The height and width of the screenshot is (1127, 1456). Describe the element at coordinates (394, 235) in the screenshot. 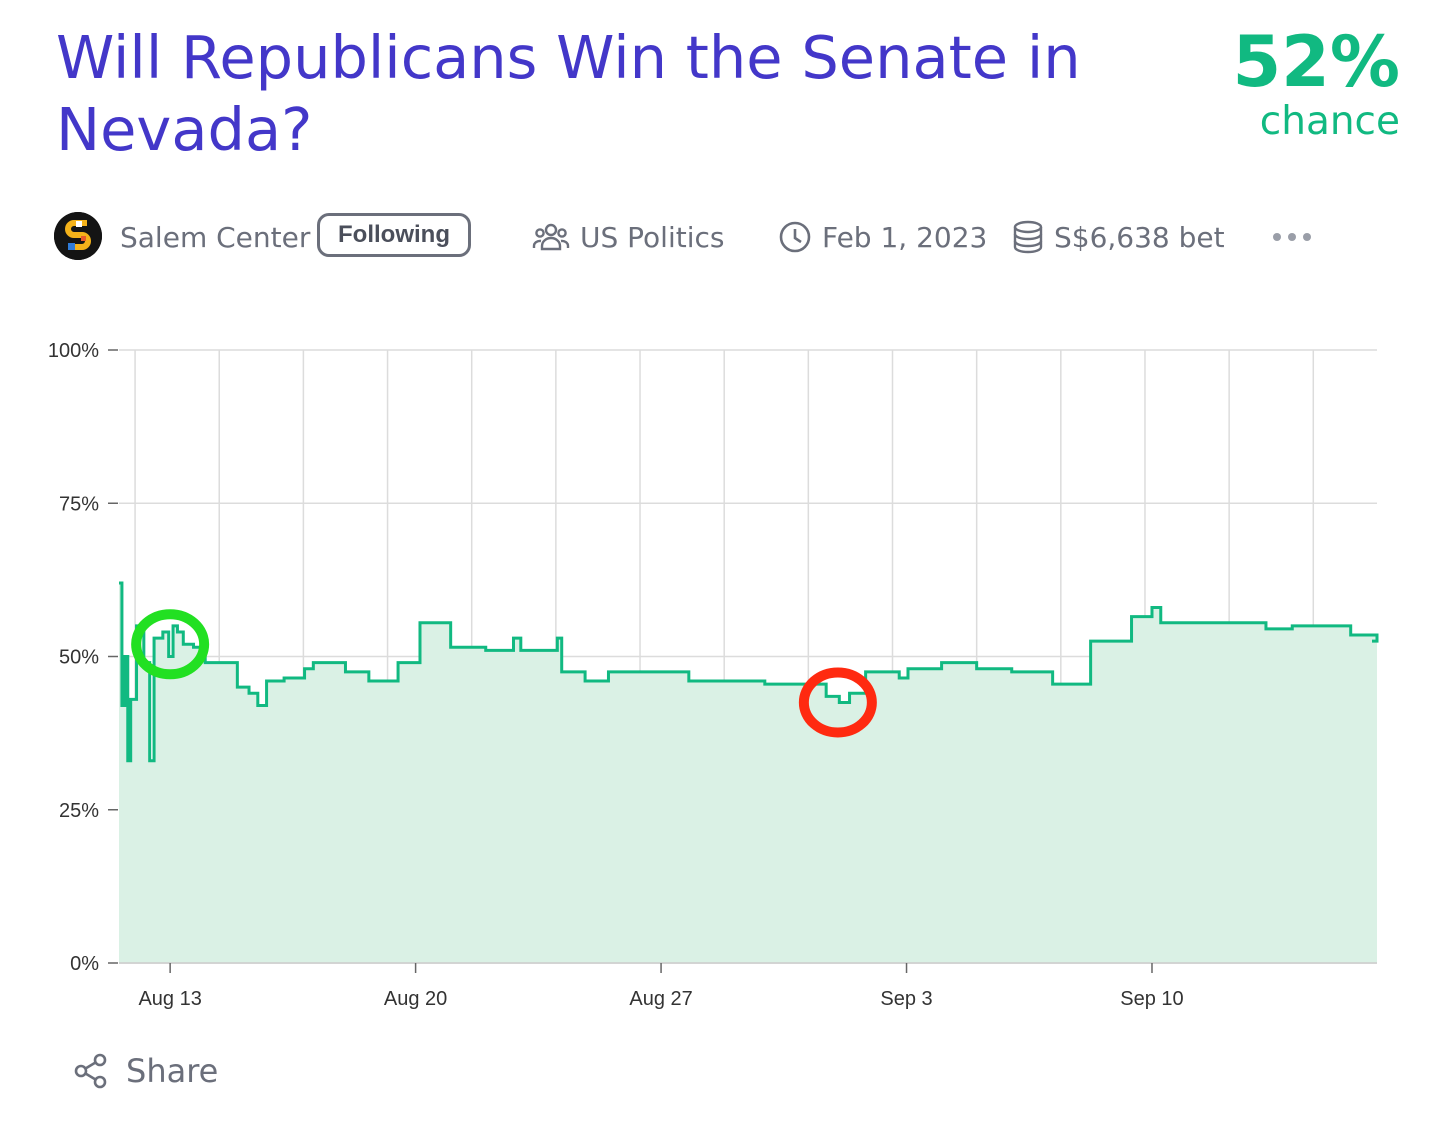

I see `following-button: Following` at that location.